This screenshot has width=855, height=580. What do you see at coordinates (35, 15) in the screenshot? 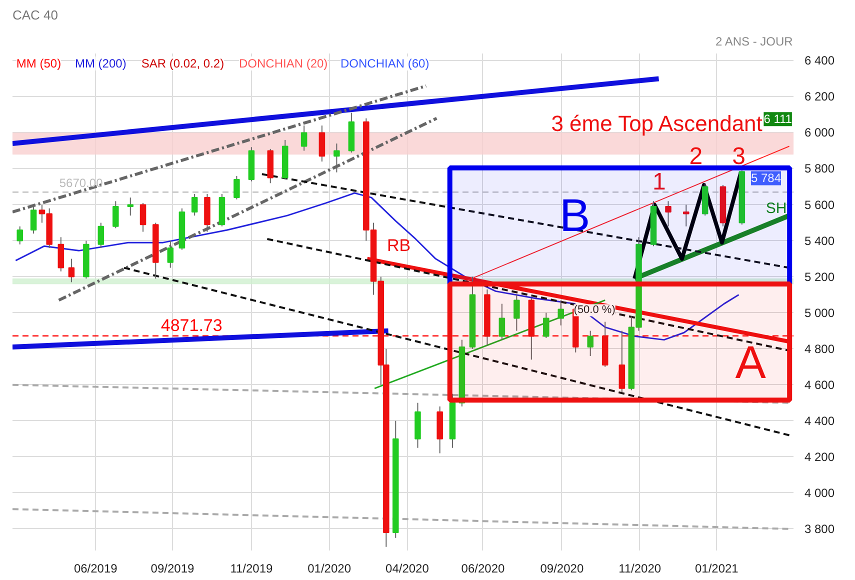
I see `chart-title: CAC 40` at bounding box center [35, 15].